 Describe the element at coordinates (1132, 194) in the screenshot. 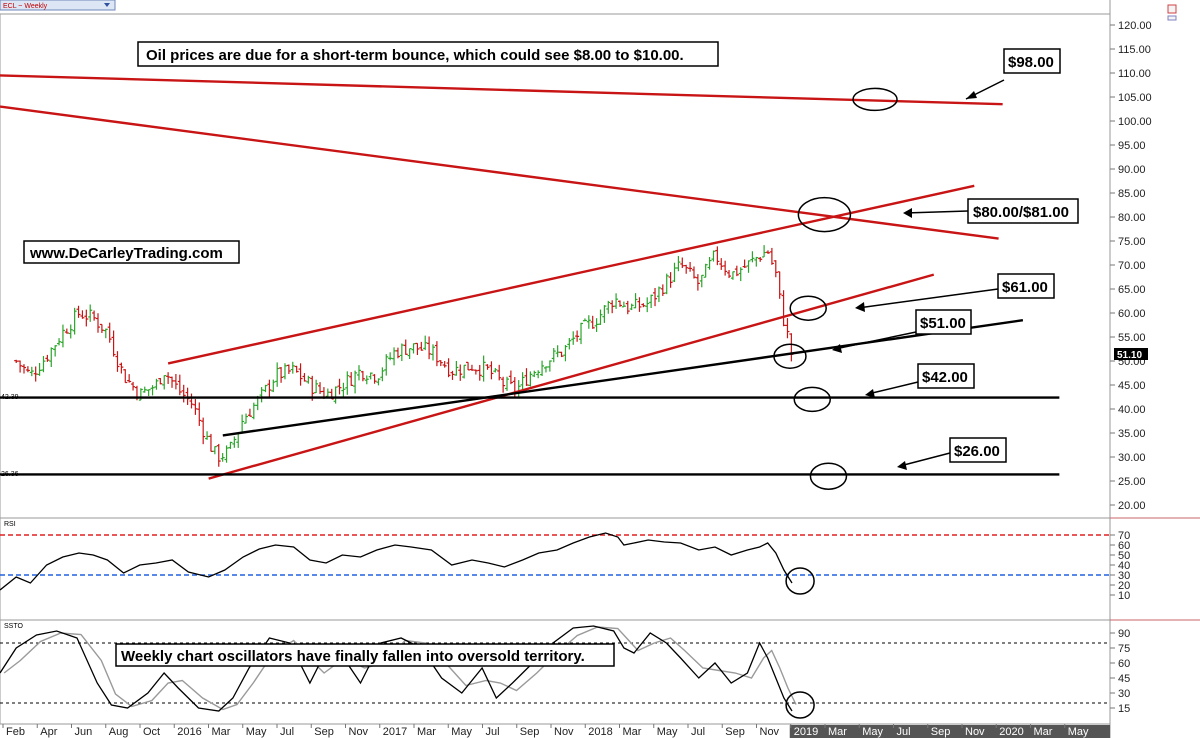

I see `price-tick-label: 85.00` at that location.